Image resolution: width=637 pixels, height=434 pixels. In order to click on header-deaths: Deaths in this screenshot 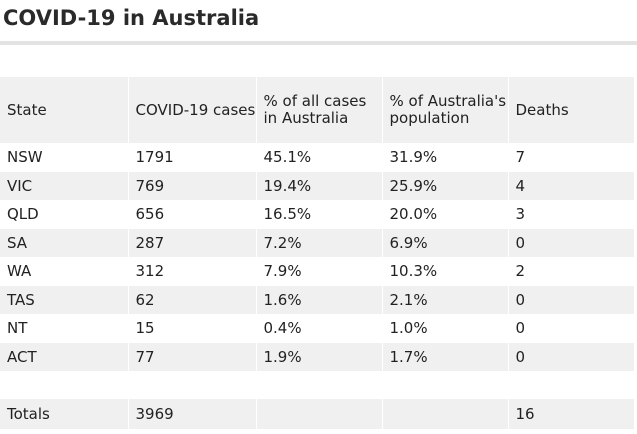, I will do `click(571, 110)`.